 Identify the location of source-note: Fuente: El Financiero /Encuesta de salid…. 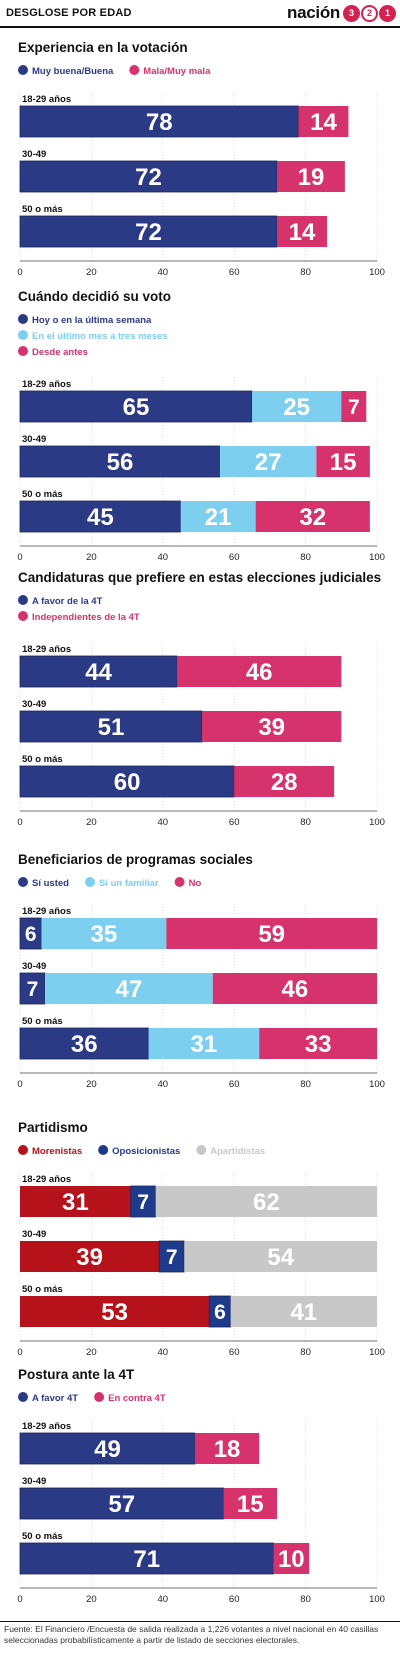
(191, 1634).